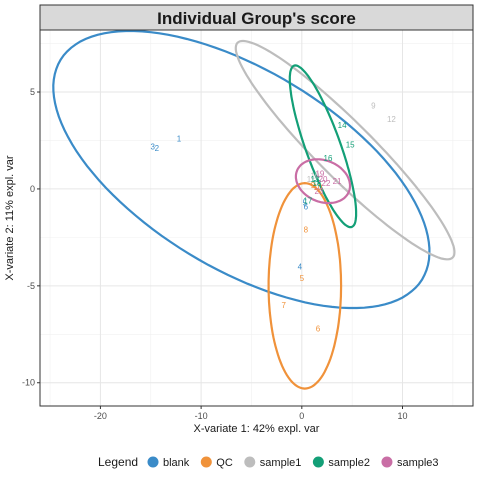  I want to click on point-sample2-16: 16, so click(328, 158).